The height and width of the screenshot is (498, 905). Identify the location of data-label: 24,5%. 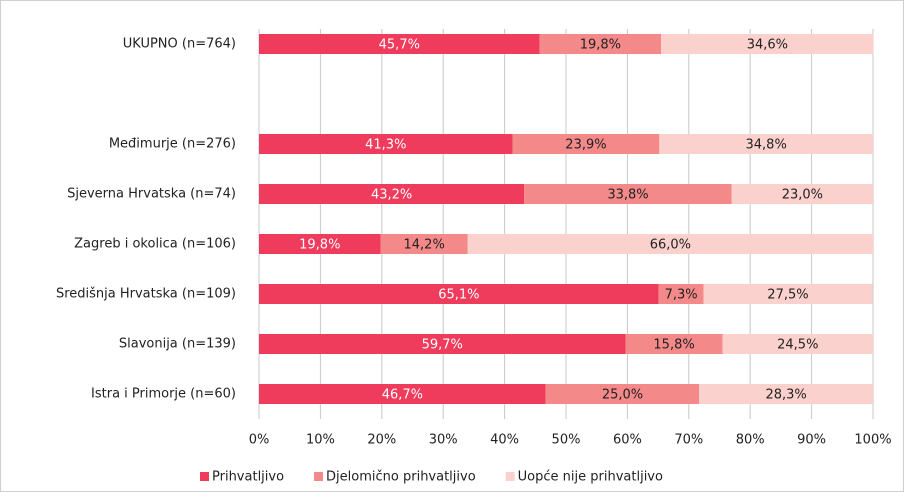
(797, 345).